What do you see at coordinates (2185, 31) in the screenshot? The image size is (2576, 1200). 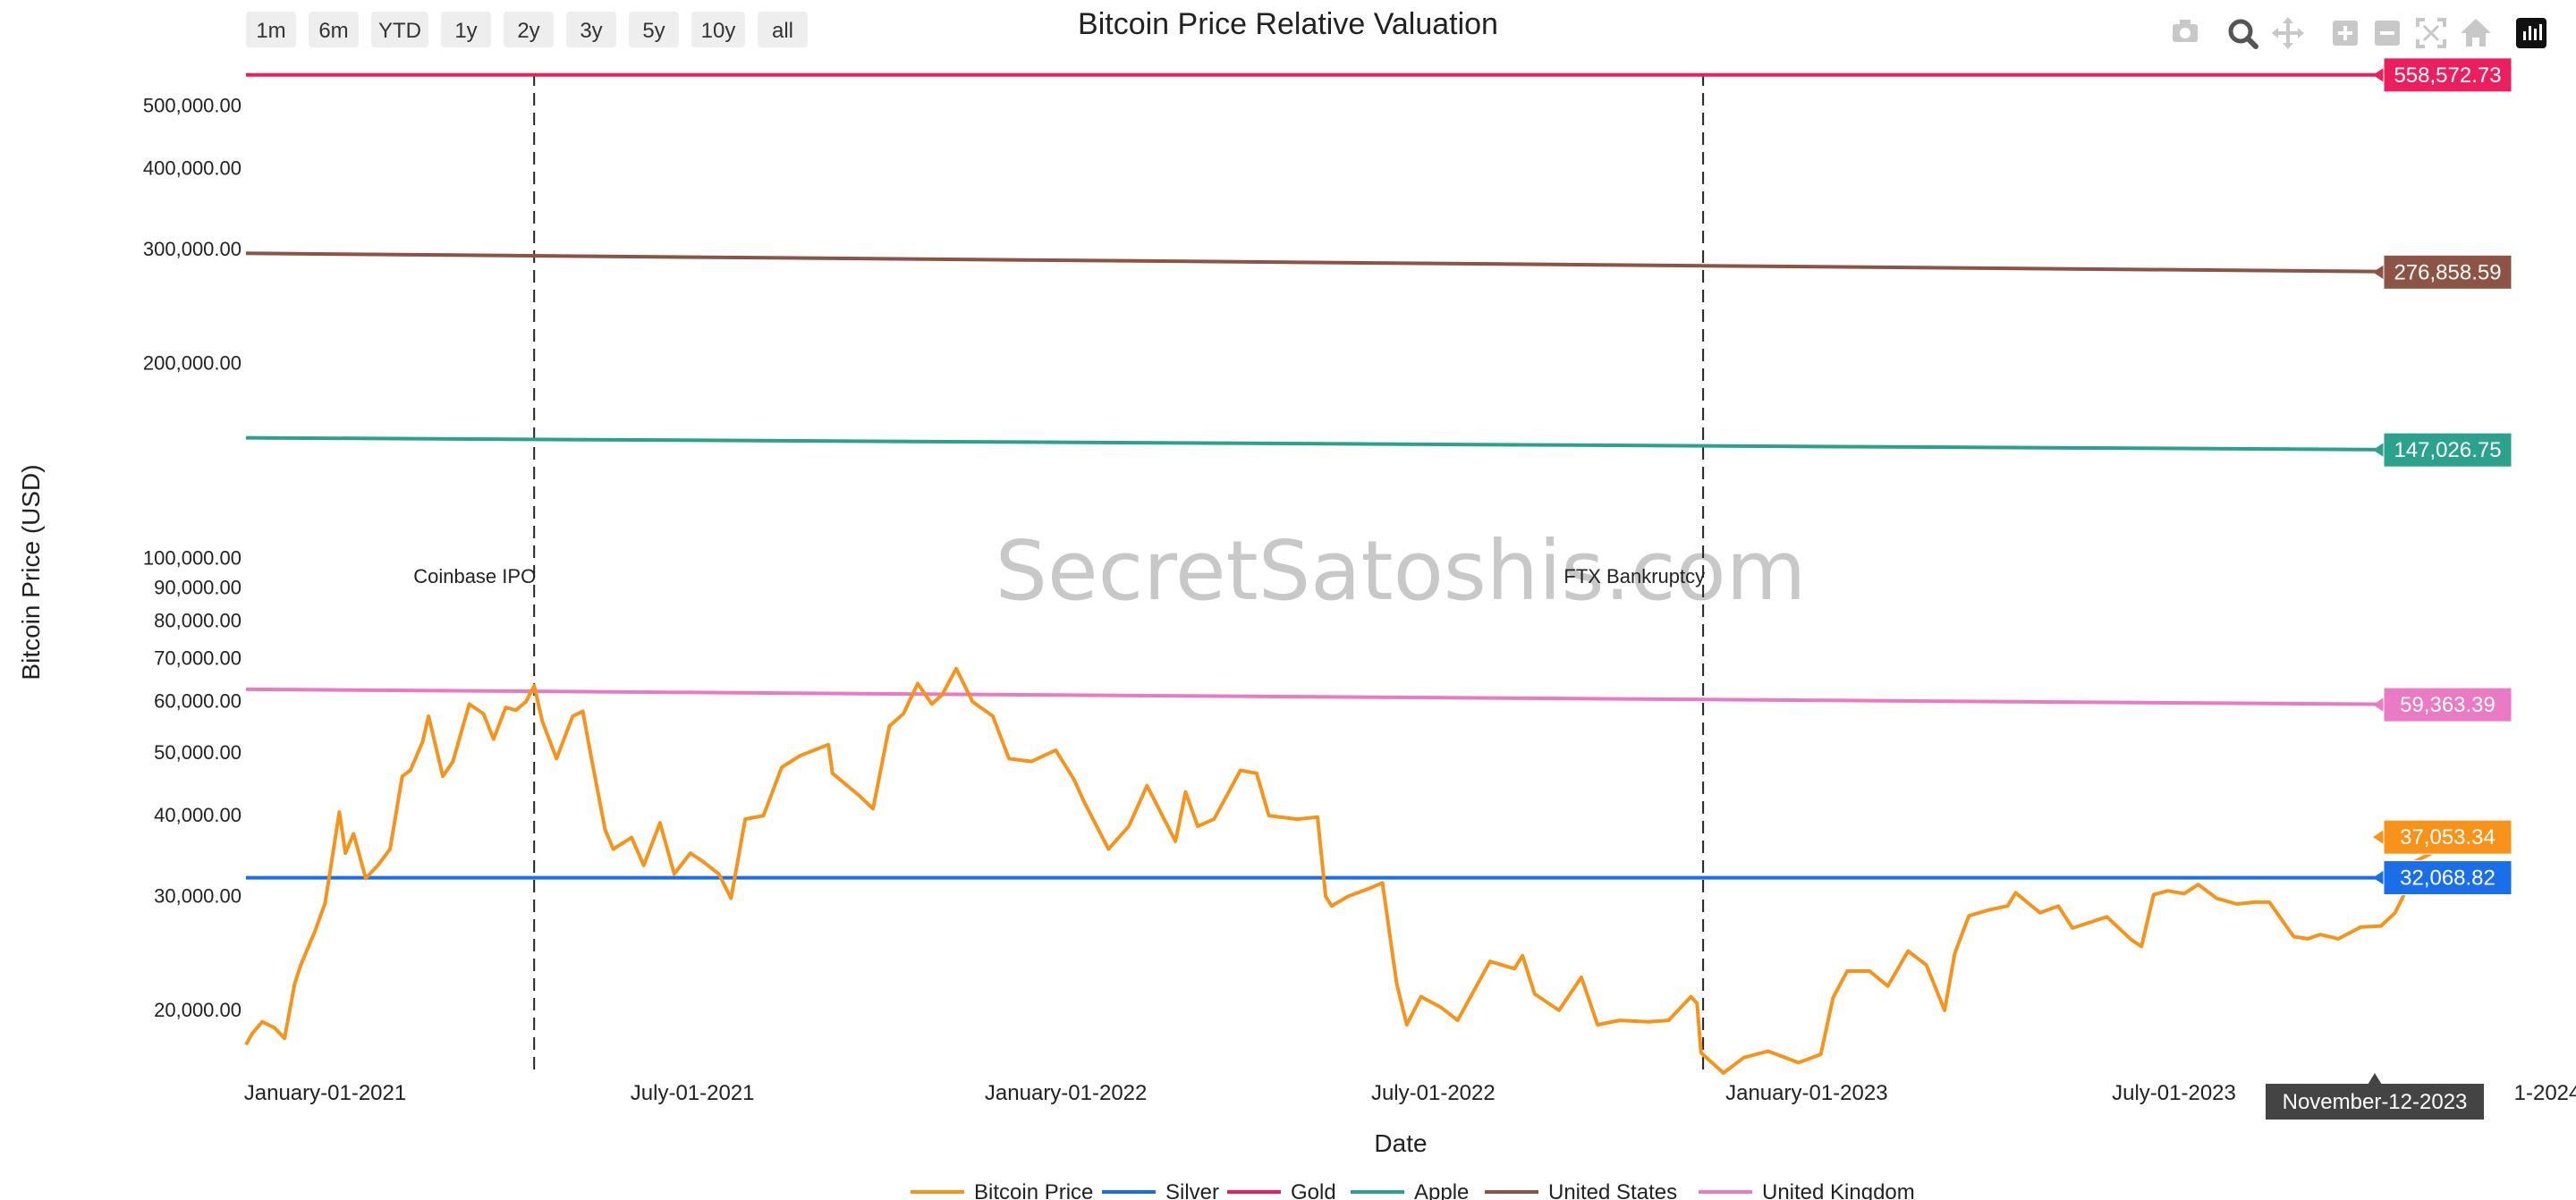 I see `camera-icon` at bounding box center [2185, 31].